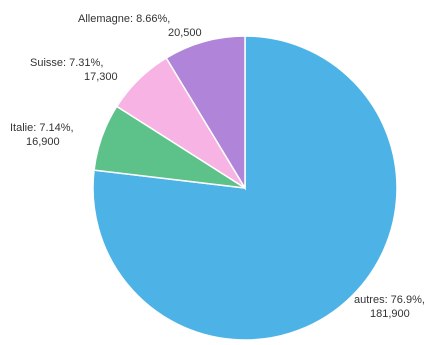 The image size is (443, 345). Describe the element at coordinates (101, 77) in the screenshot. I see `slice-value-suisse: 17,300` at that location.